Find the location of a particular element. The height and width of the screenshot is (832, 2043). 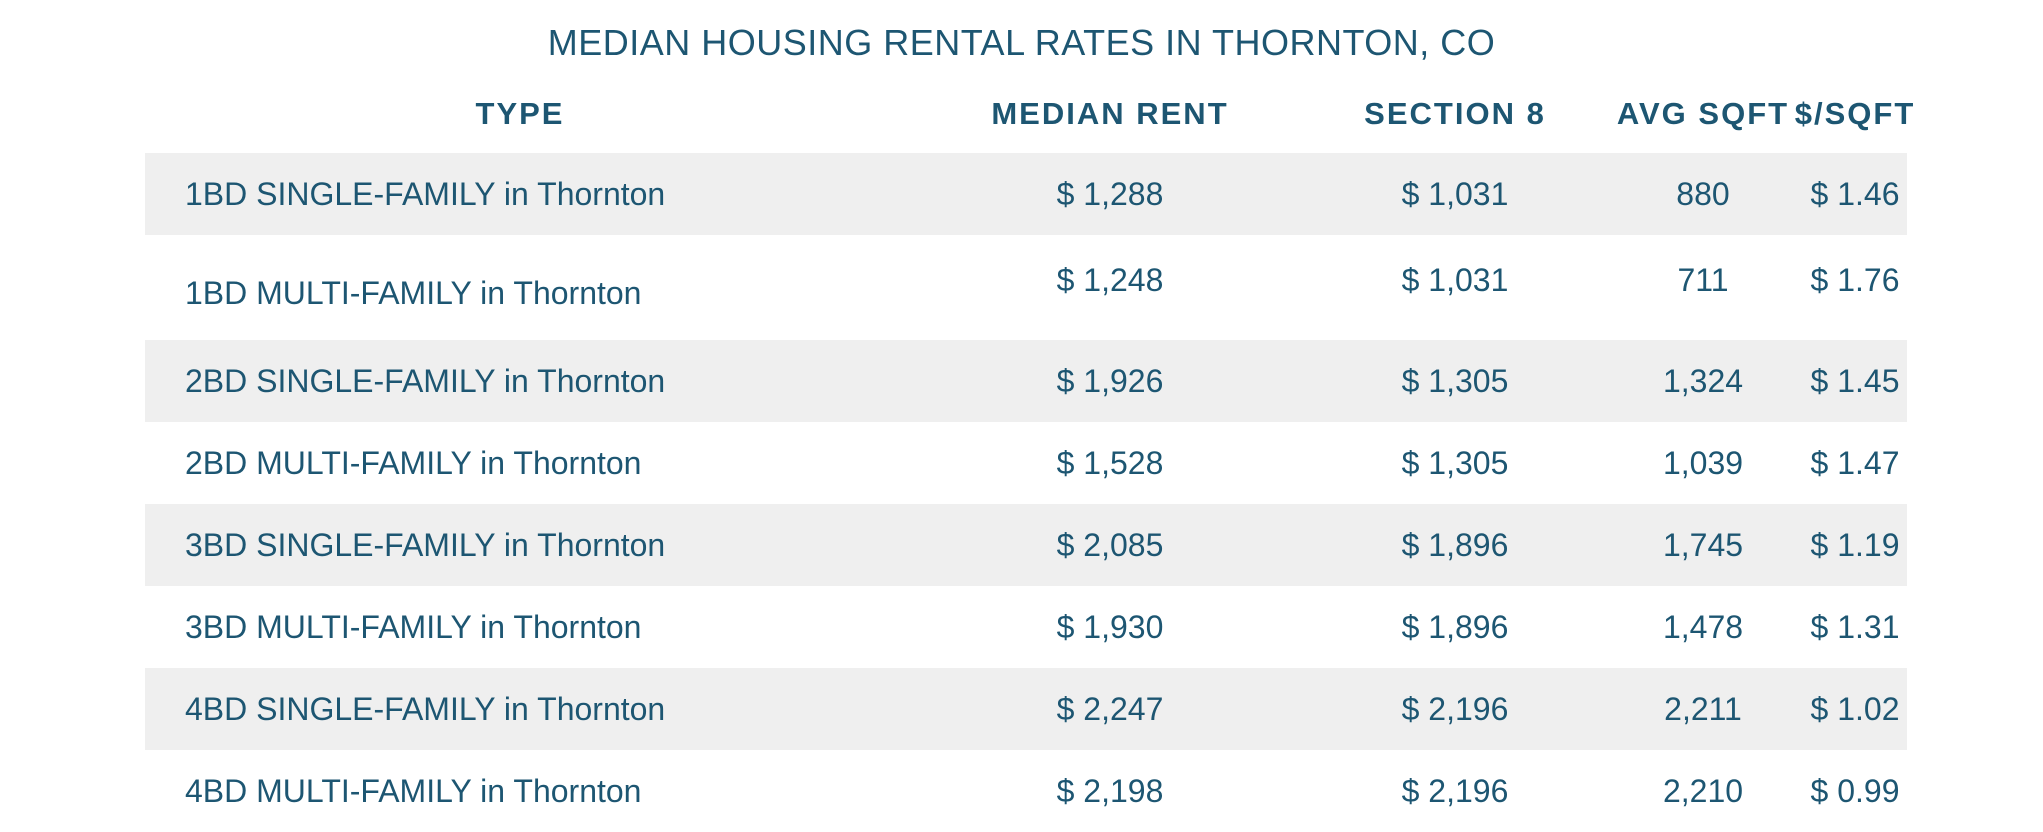

cell-median-rent: $ 1,248 is located at coordinates (1110, 280).